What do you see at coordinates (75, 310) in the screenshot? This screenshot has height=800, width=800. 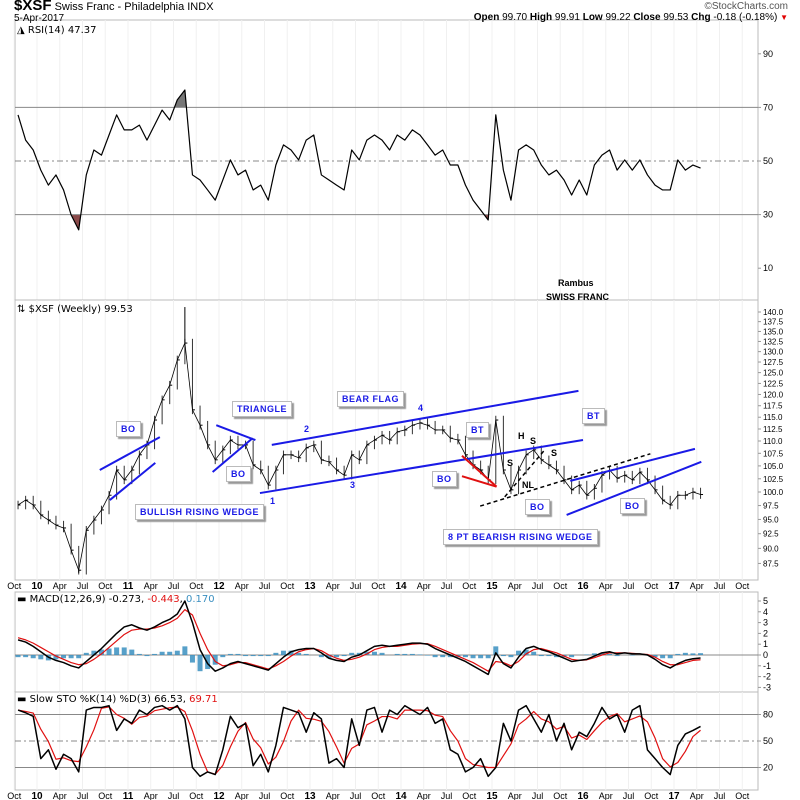 I see `price-legend: ⇅ $XSF (Weekly) 99.53` at bounding box center [75, 310].